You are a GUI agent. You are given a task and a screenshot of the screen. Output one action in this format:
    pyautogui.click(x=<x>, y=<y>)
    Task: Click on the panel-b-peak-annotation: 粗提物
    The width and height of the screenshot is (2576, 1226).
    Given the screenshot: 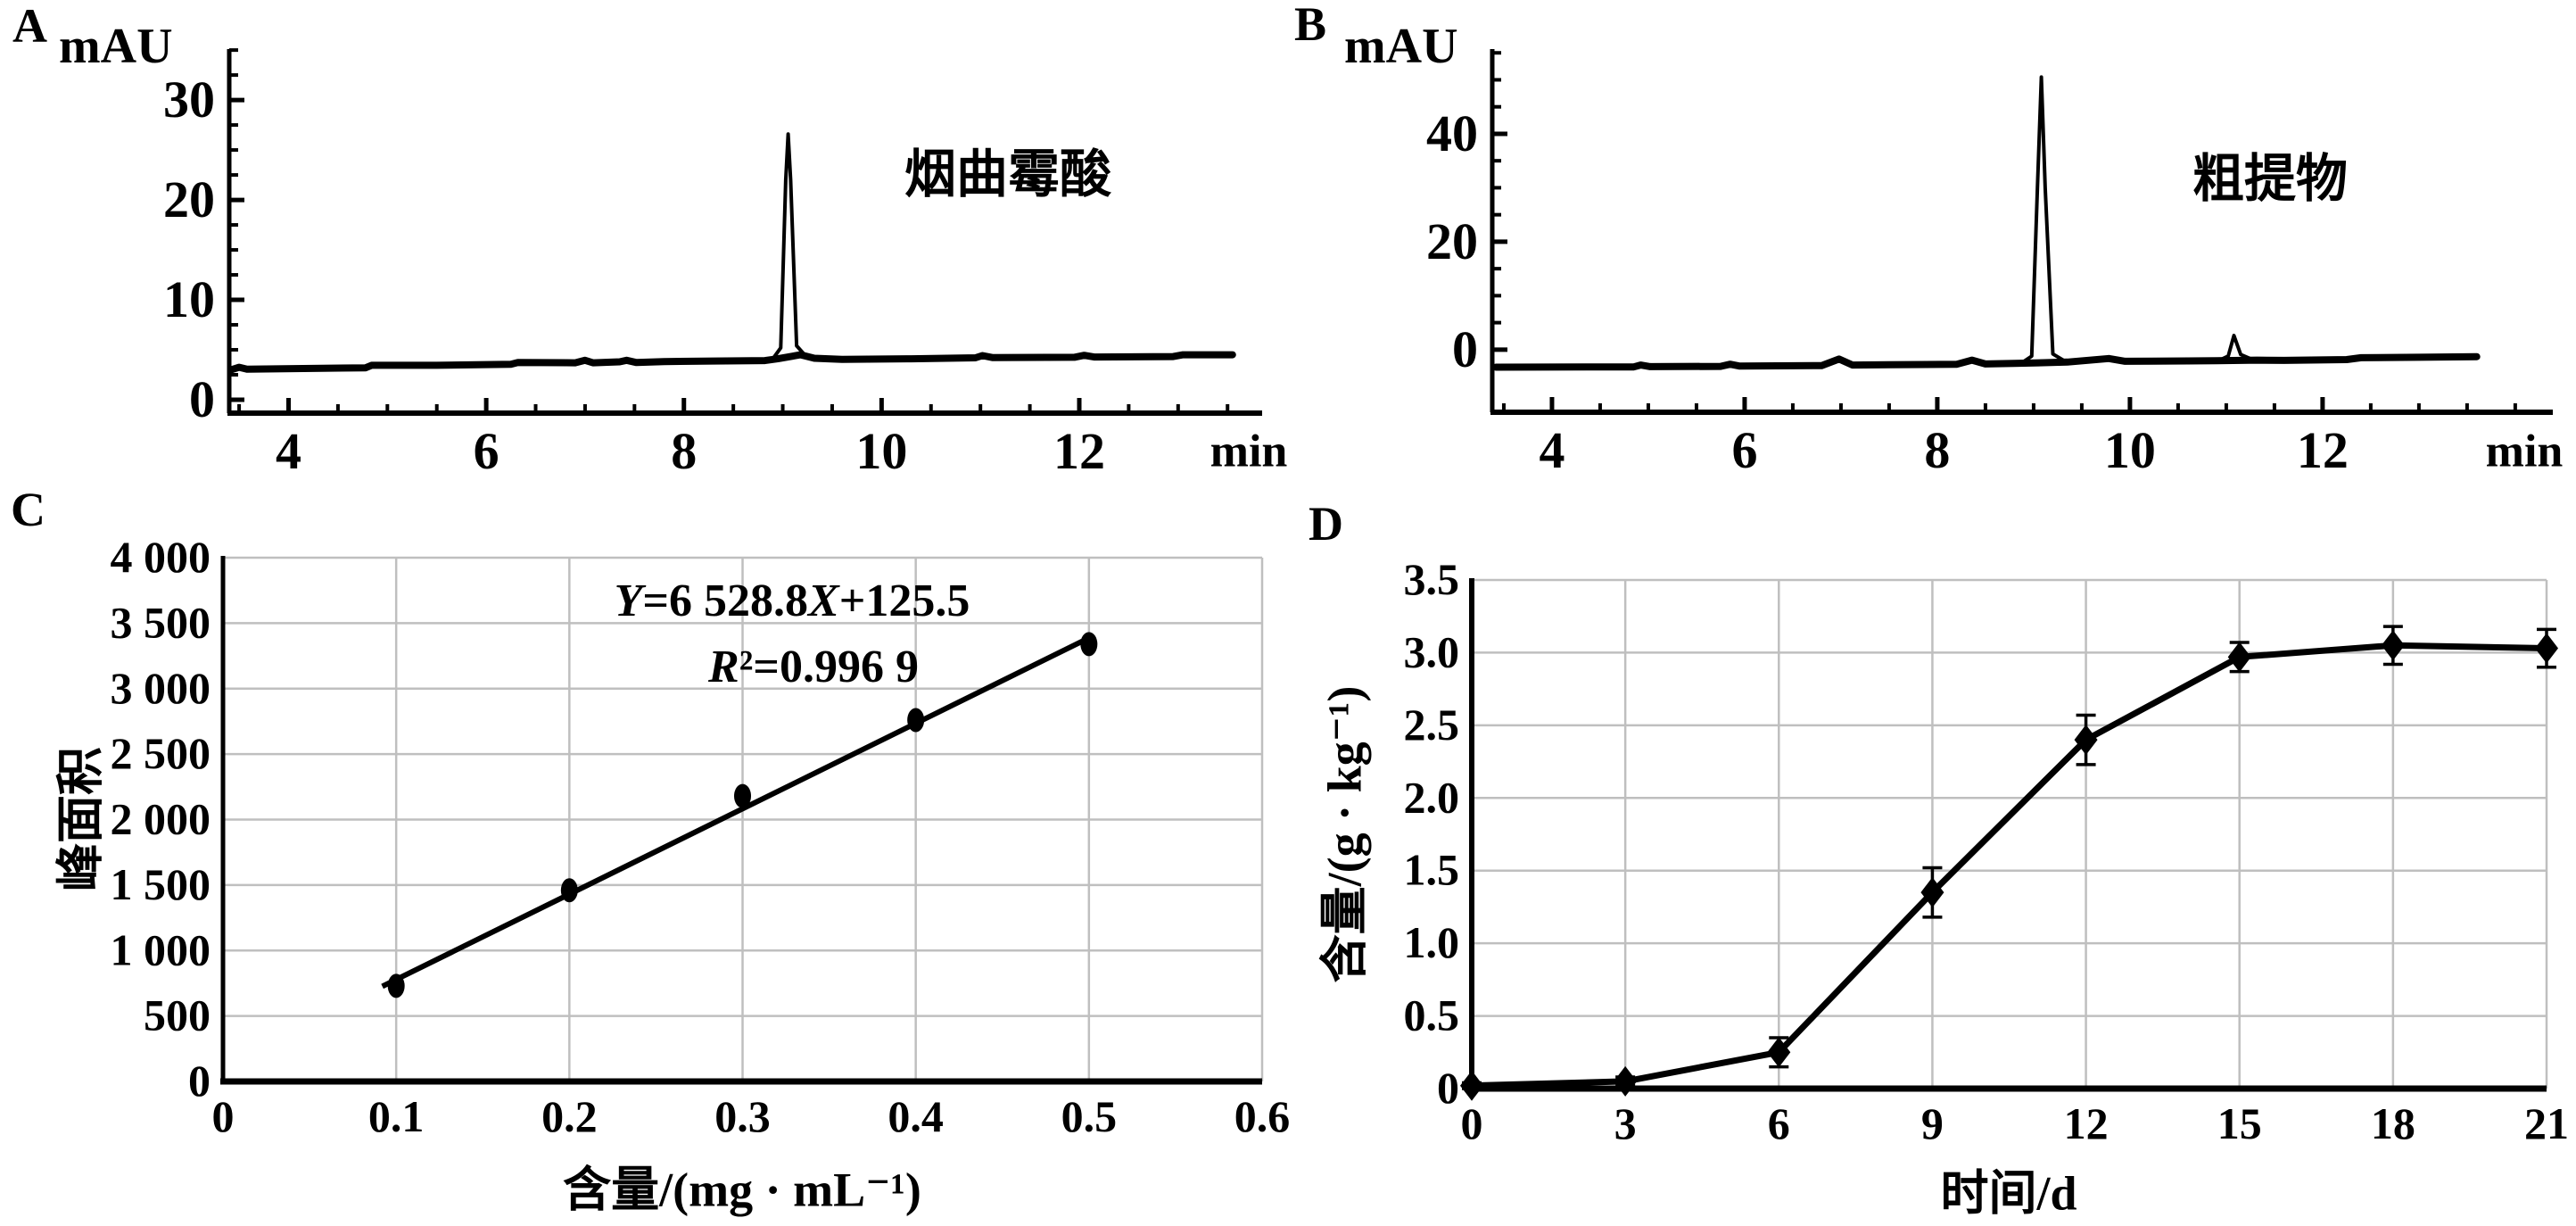 What is the action you would take?
    pyautogui.click(x=2271, y=179)
    